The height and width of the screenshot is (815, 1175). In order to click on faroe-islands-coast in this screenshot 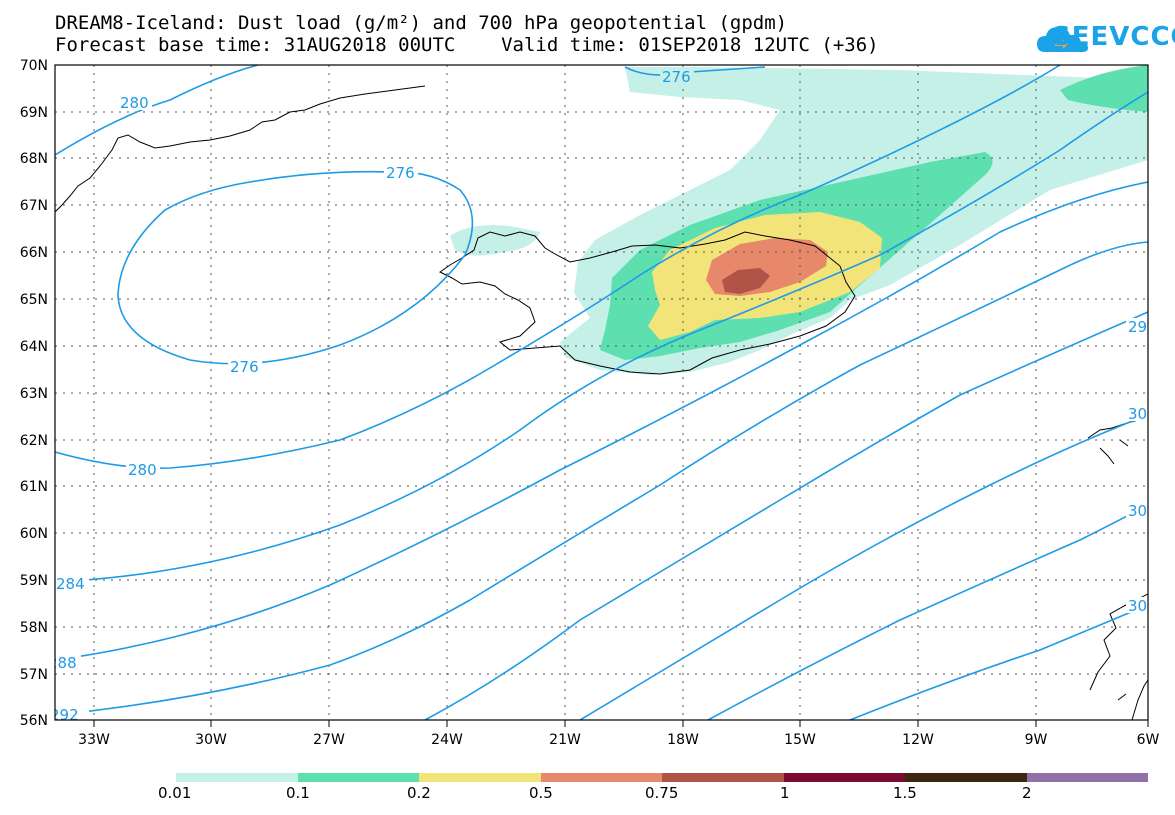, I will do `click(1113, 442)`.